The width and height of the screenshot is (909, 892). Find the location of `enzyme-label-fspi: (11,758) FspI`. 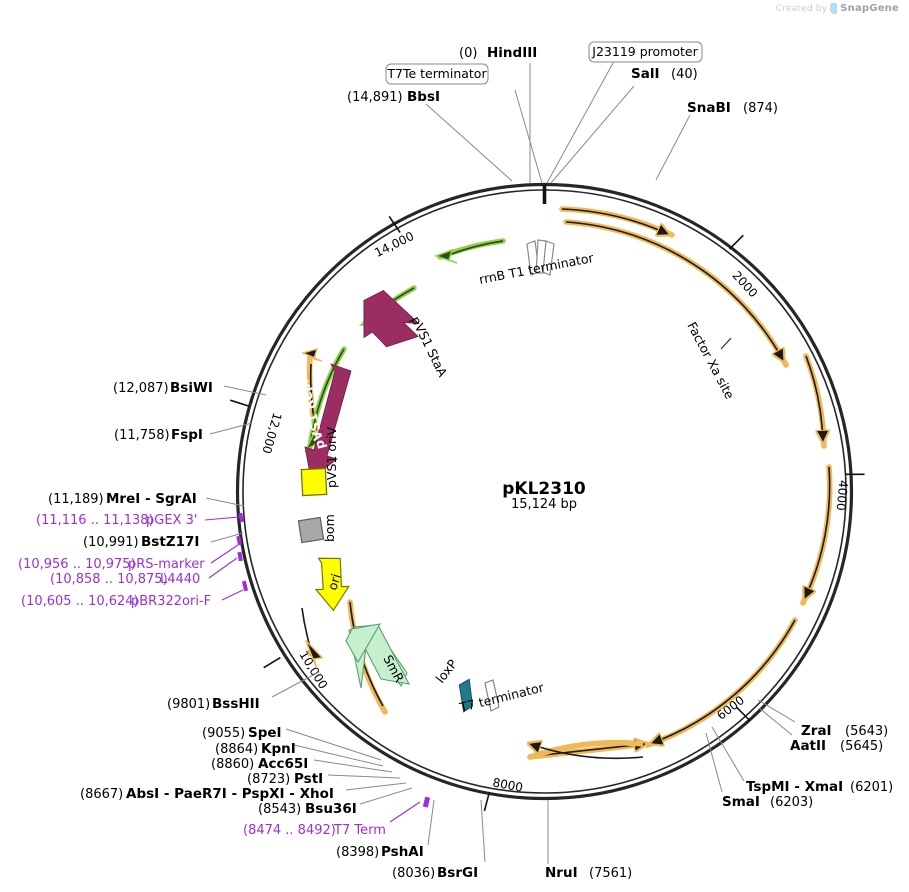

enzyme-label-fspi: (11,758) FspI is located at coordinates (158, 435).